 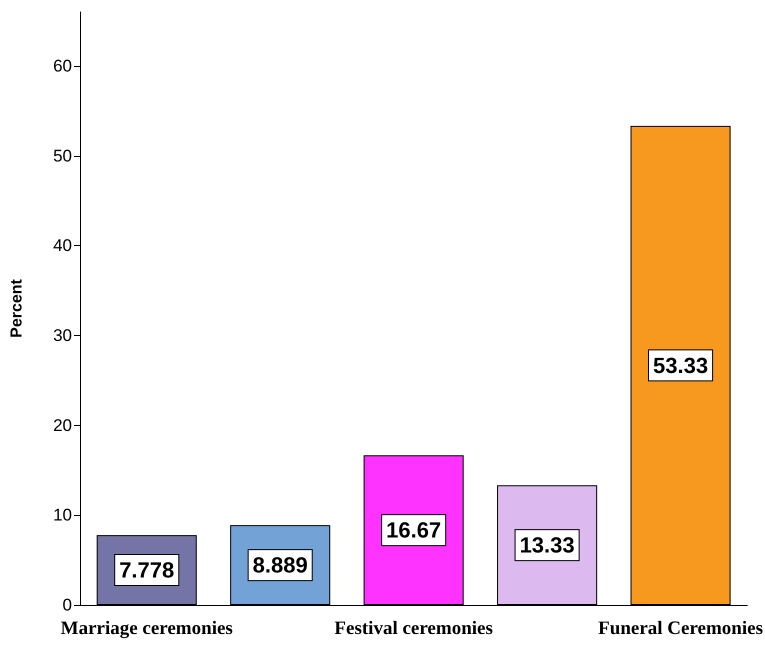 What do you see at coordinates (62, 335) in the screenshot?
I see `y-tick-label: 30` at bounding box center [62, 335].